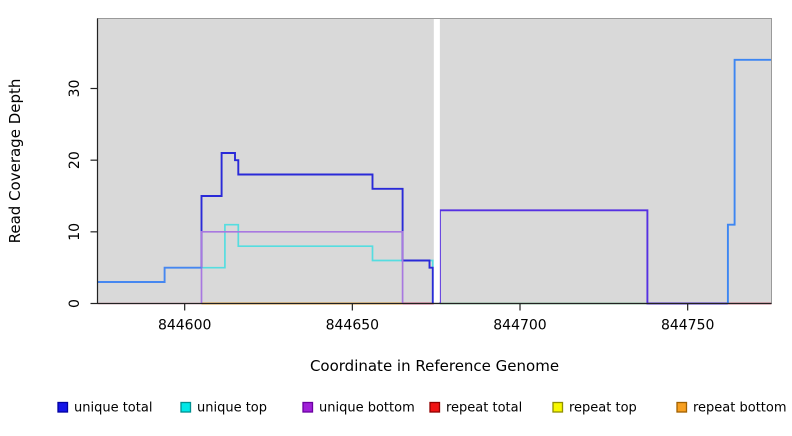 This screenshot has height=436, width=792. What do you see at coordinates (519, 326) in the screenshot?
I see `x-tick-label: 844700` at bounding box center [519, 326].